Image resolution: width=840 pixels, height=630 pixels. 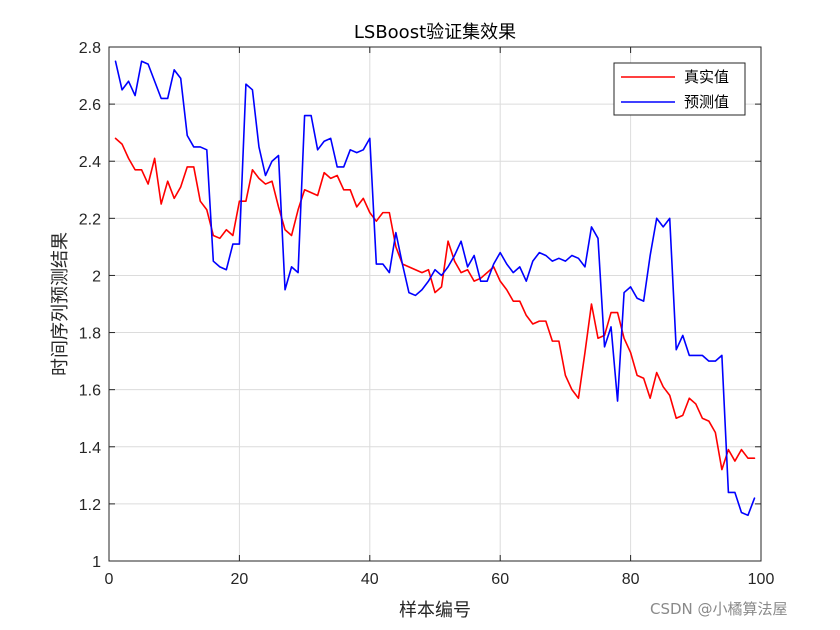 I want to click on chart-title: LSBoost验证集效果, so click(x=435, y=32).